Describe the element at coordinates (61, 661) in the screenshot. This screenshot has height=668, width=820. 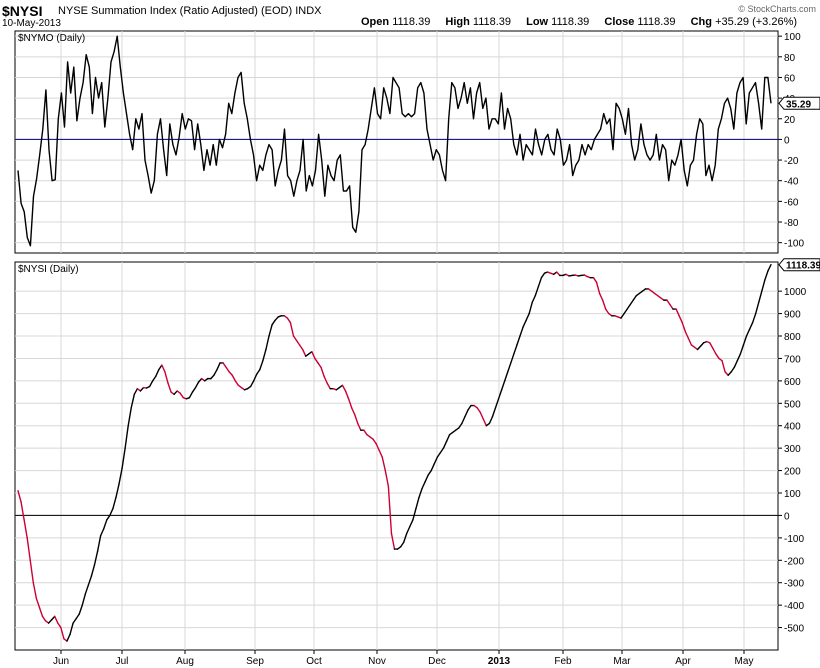
I see `x-tick-label-0: Jun` at that location.